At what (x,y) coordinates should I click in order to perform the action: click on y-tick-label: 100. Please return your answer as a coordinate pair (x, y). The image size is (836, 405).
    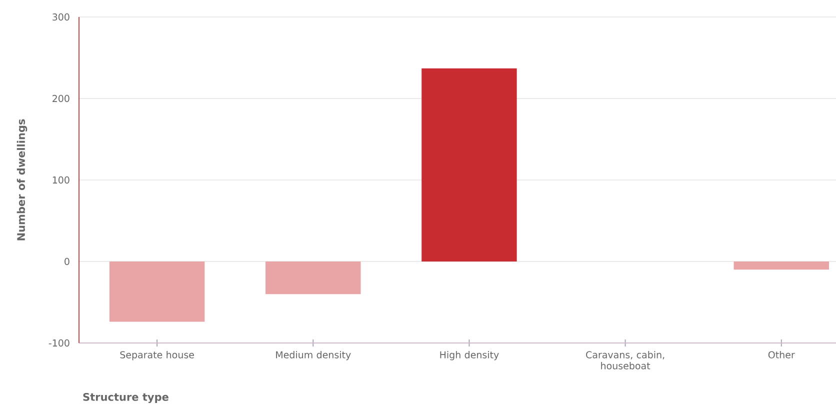
    Looking at the image, I should click on (61, 180).